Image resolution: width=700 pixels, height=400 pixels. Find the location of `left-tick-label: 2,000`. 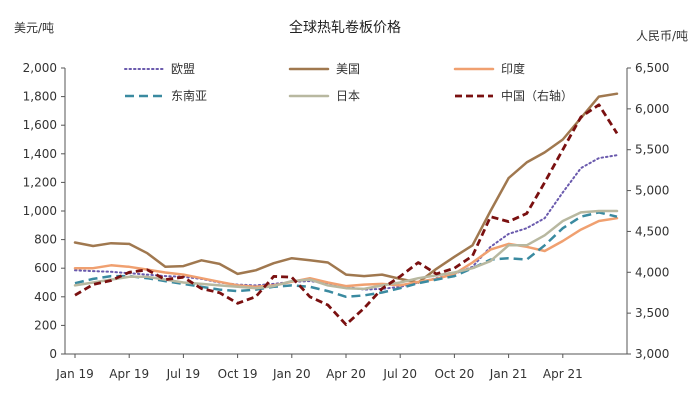

left-tick-label: 2,000 is located at coordinates (40, 68).